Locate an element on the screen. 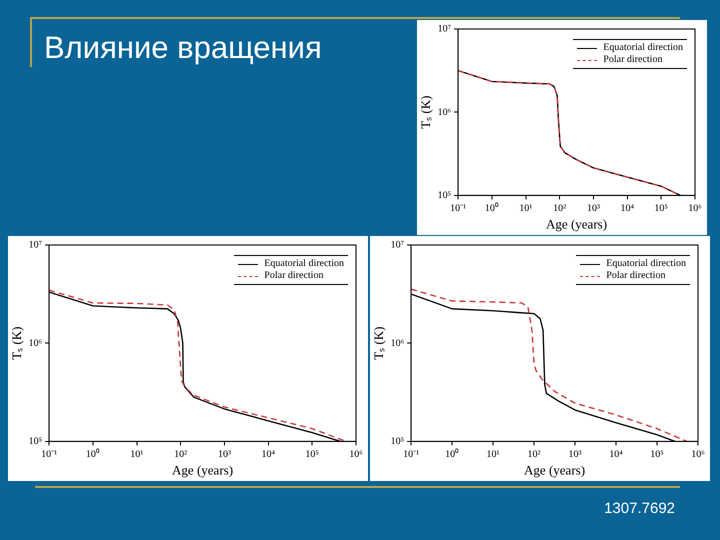  text: Влияние вращения is located at coordinates (183, 48).